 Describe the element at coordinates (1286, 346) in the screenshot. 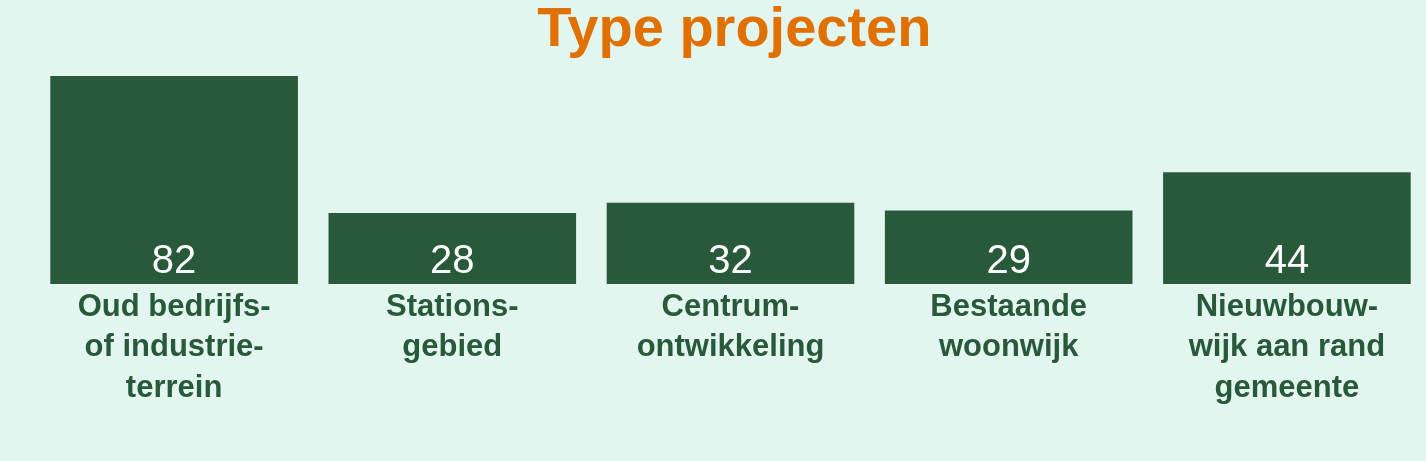

I see `x-tick-label: Nieuwbouw- wijk aan rand gemeente` at that location.